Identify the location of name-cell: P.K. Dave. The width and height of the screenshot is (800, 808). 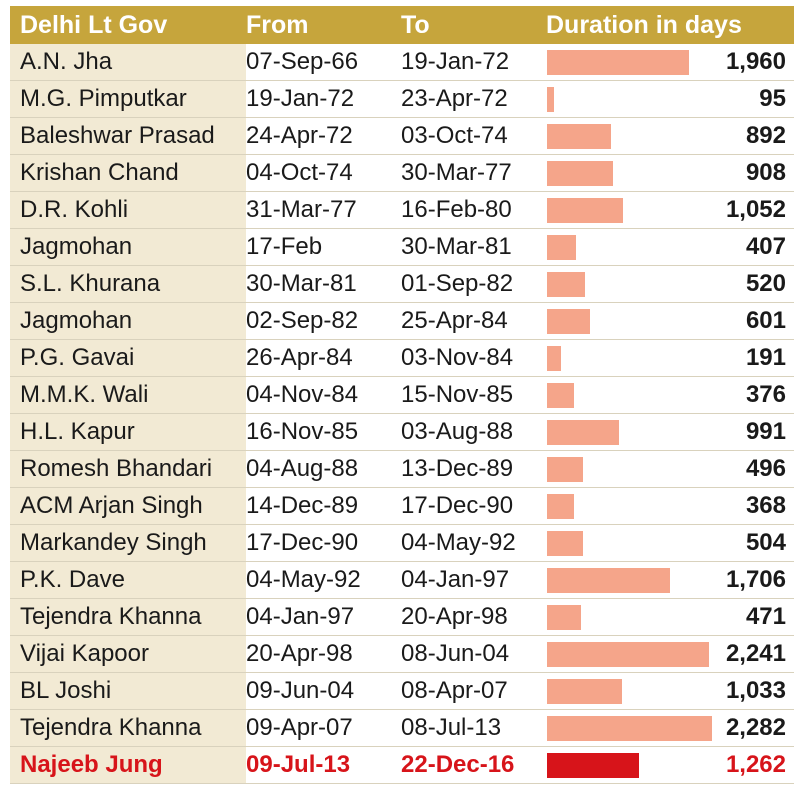
(128, 580).